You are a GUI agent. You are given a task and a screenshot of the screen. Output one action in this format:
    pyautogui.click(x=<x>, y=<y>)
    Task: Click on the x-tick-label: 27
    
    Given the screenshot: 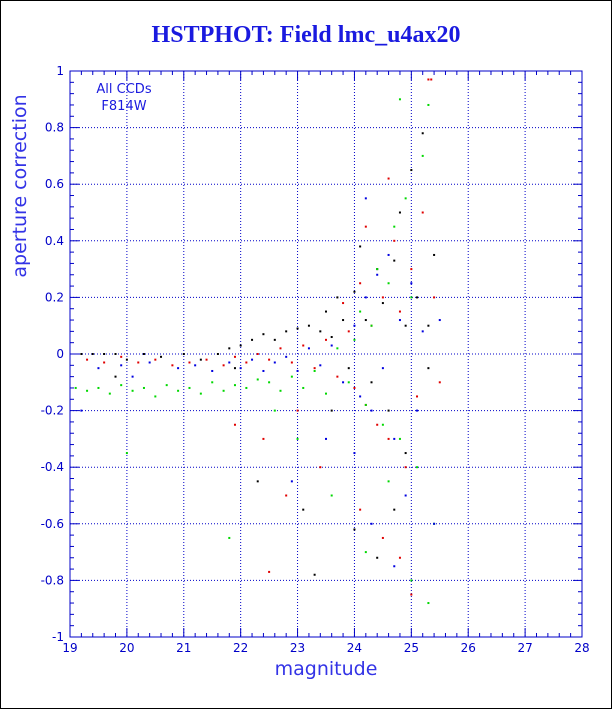 What is the action you would take?
    pyautogui.click(x=524, y=648)
    